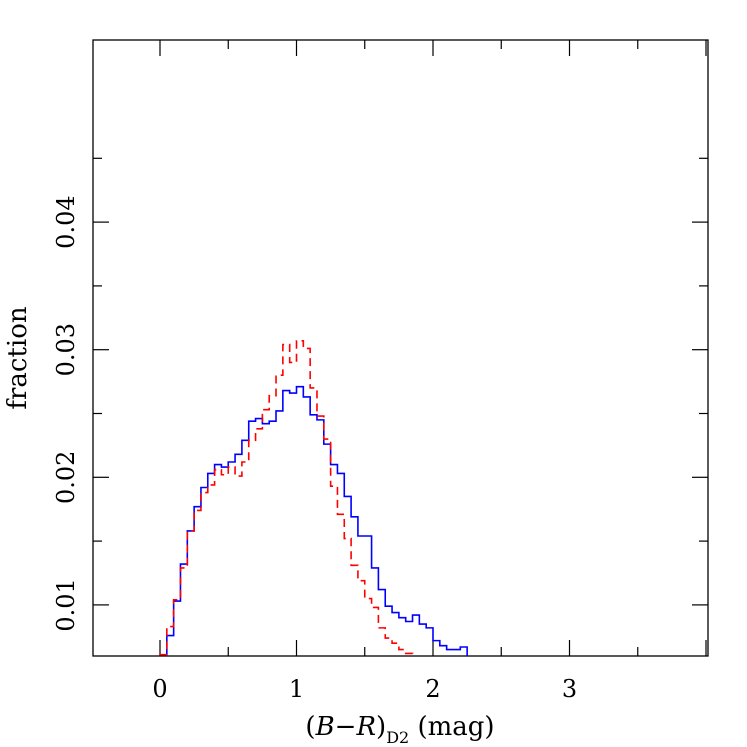 Image resolution: width=747 pixels, height=747 pixels. I want to click on x-tick-label: 0, so click(159, 689).